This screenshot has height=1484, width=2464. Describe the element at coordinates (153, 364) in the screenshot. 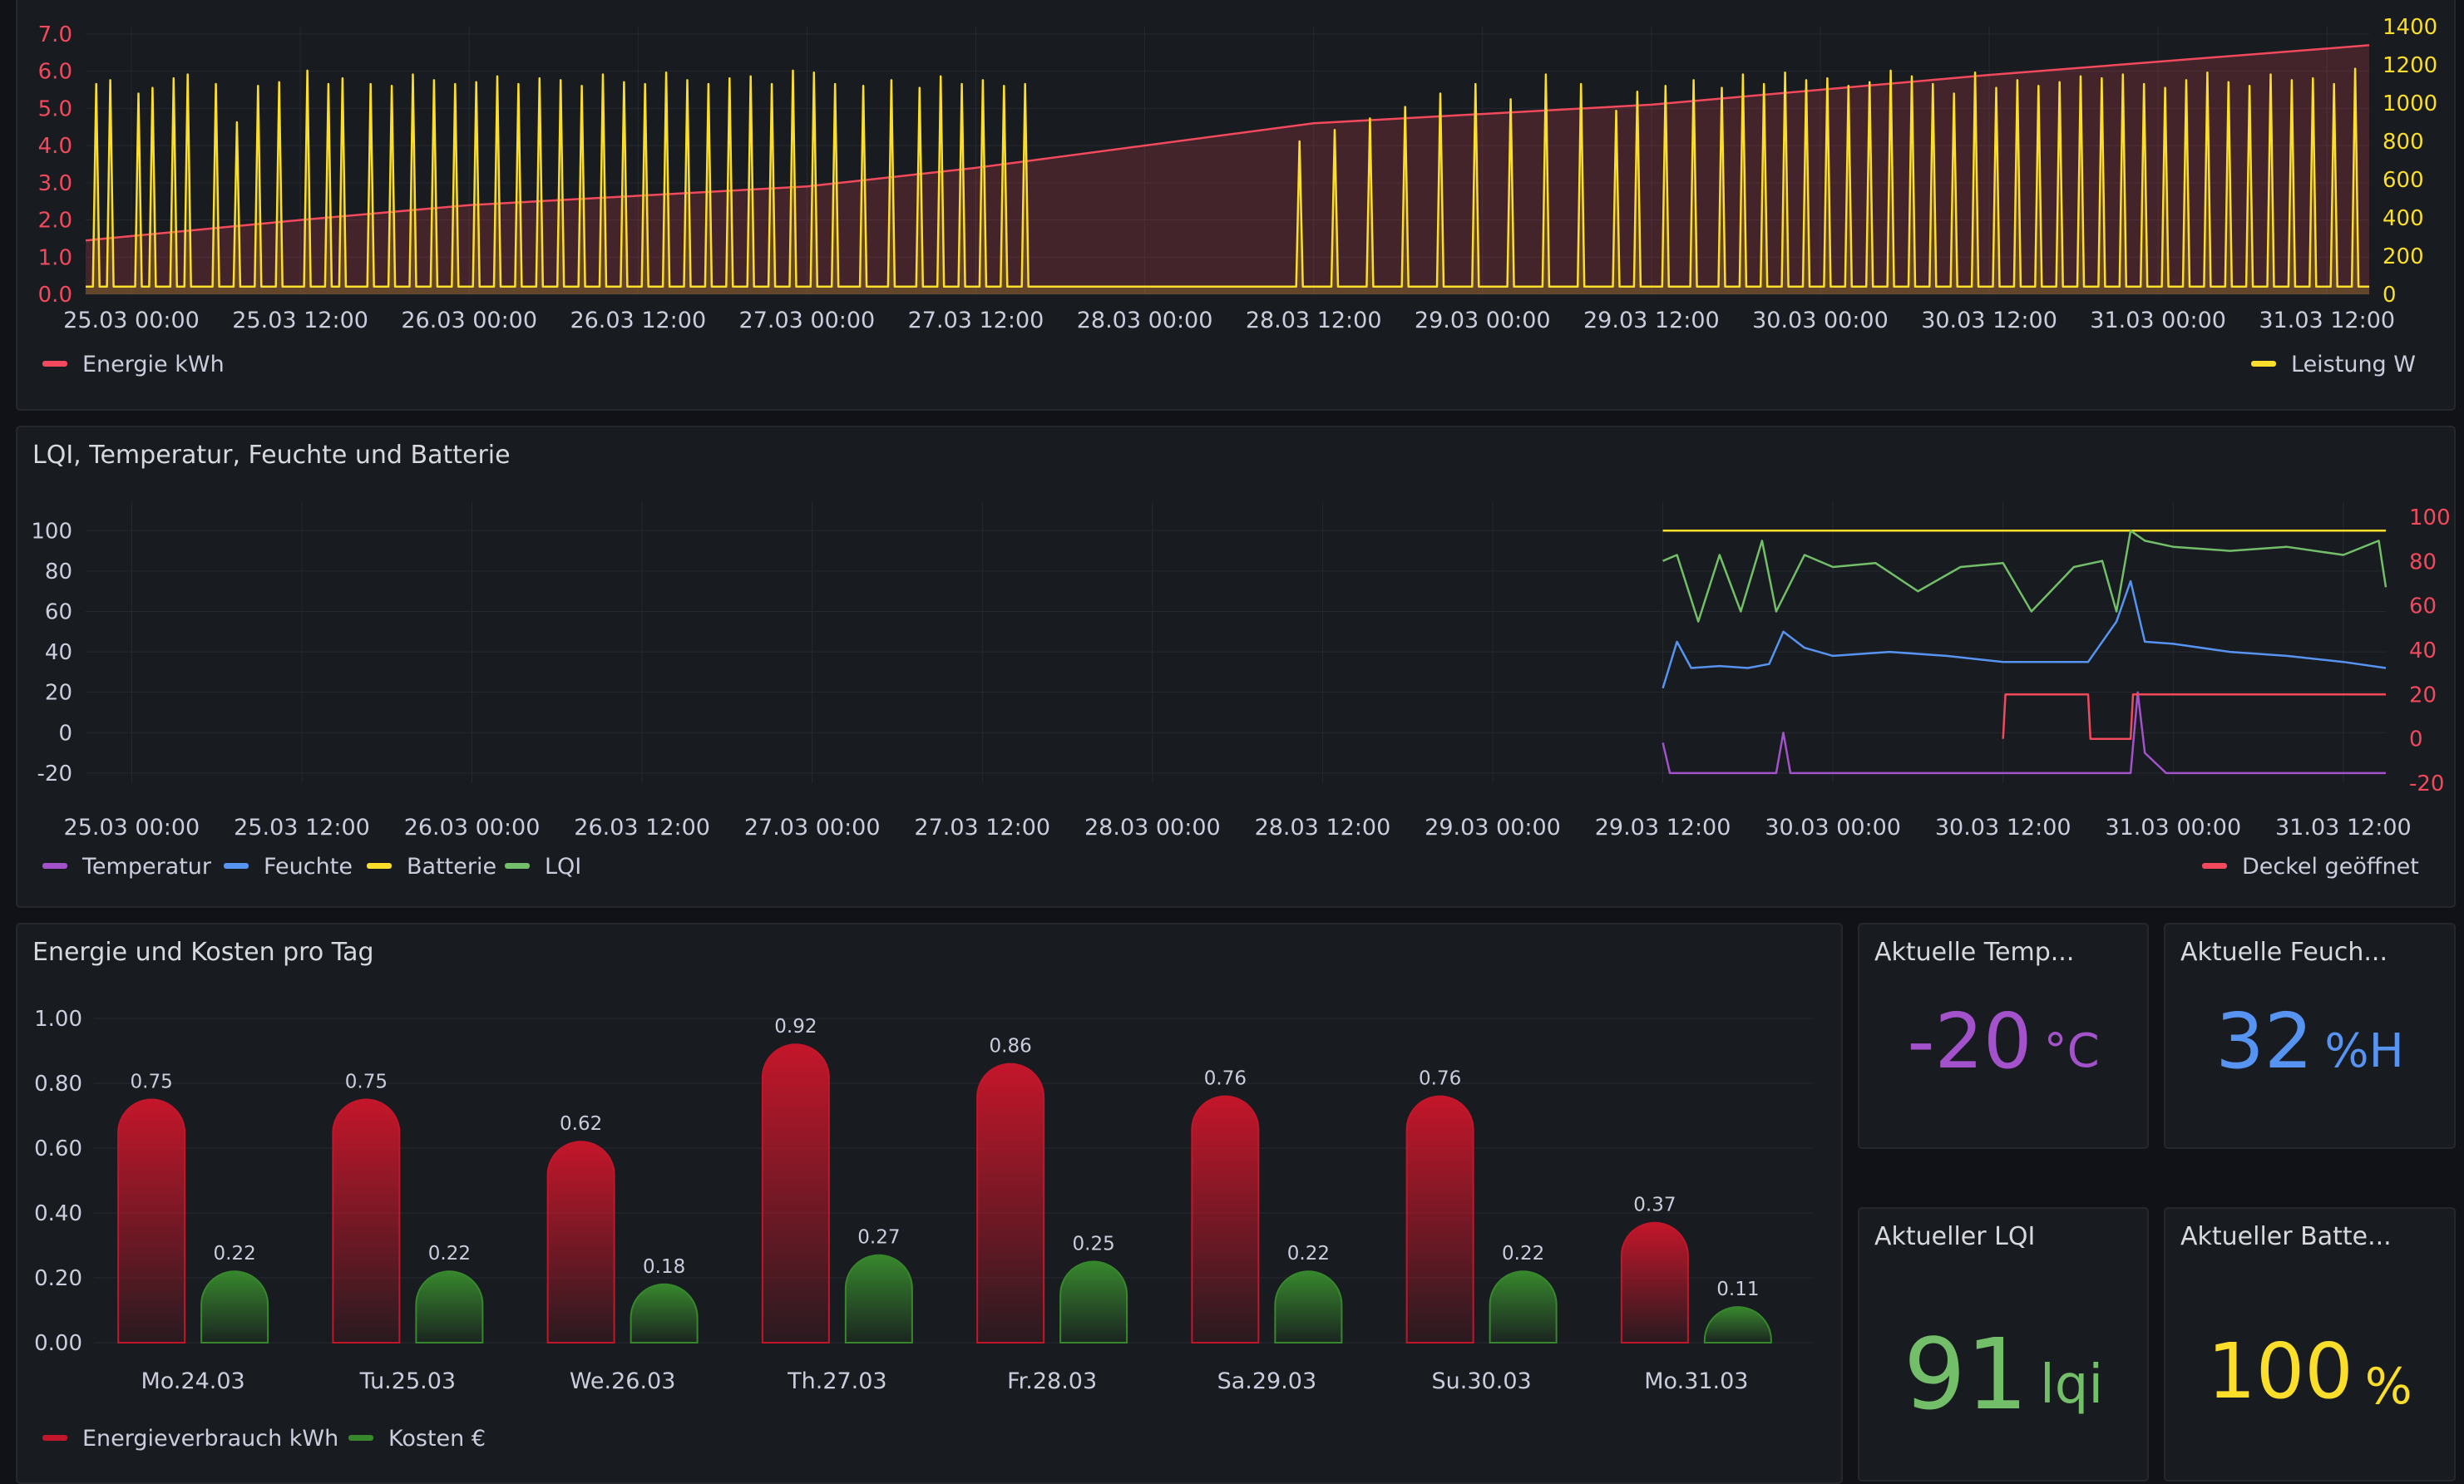

I see `legend-label: Energie kWh` at that location.